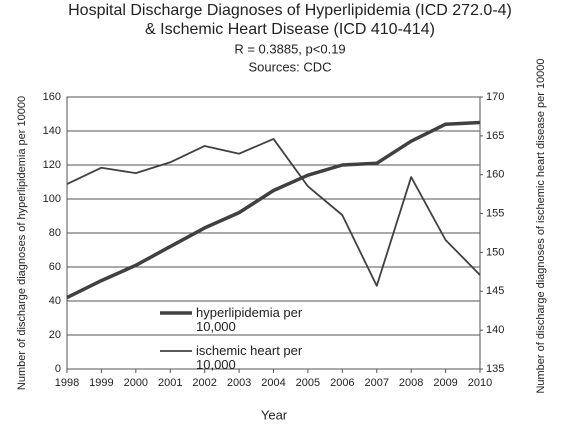 The image size is (580, 434). I want to click on x-tick-label: 2008, so click(411, 383).